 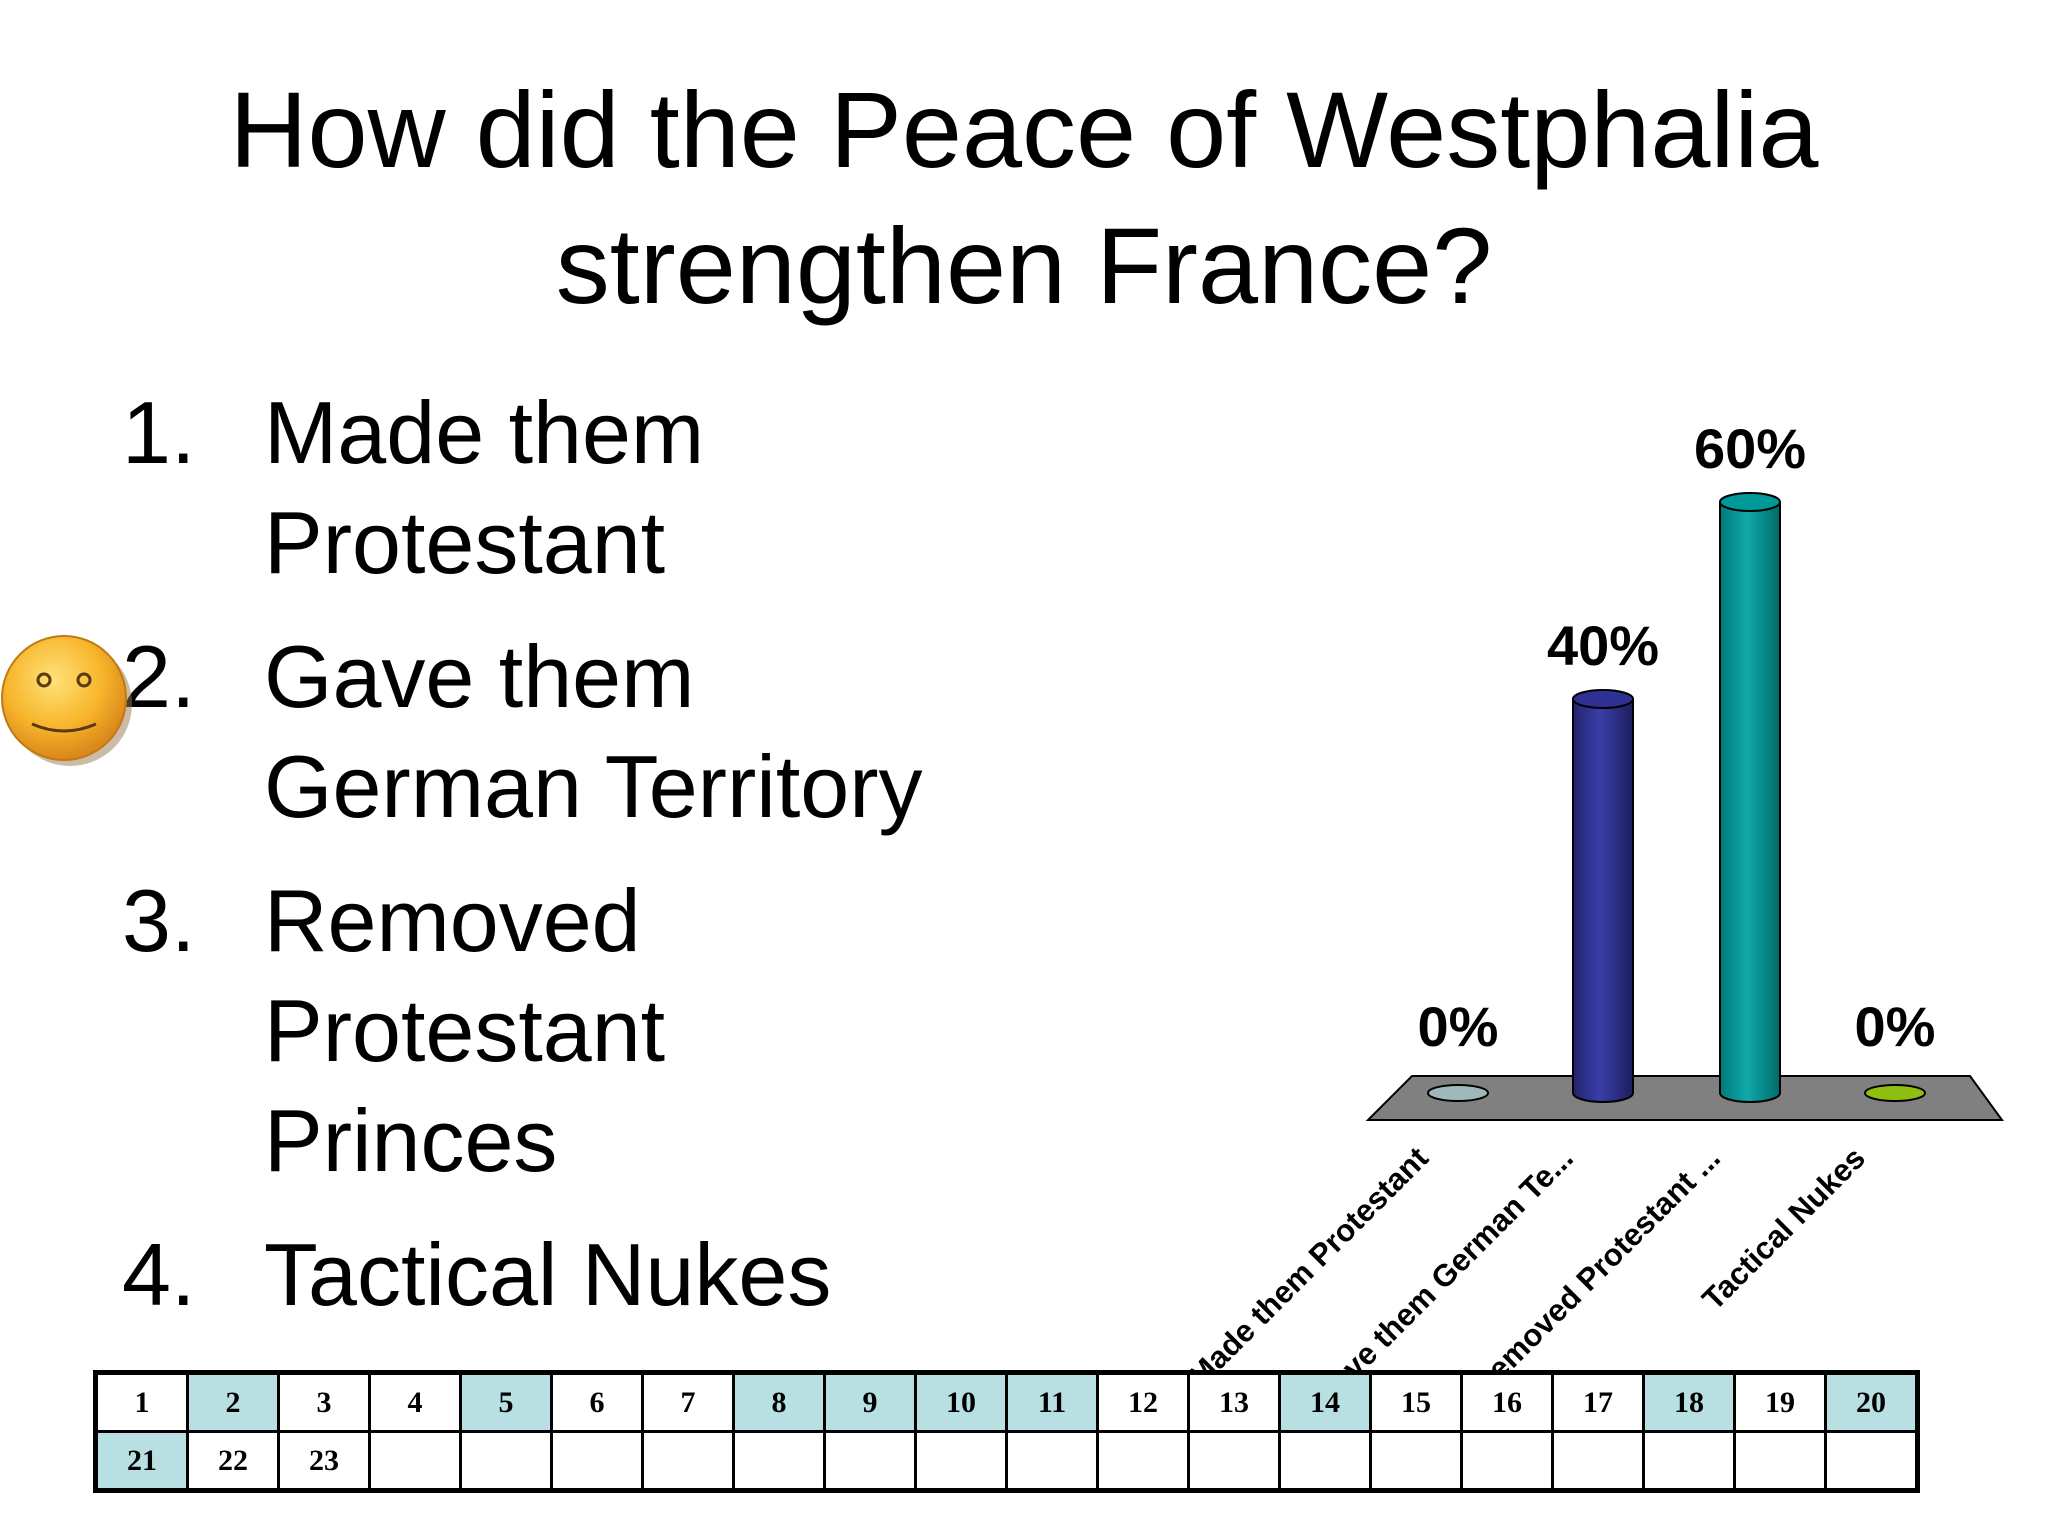 What do you see at coordinates (1052, 1402) in the screenshot?
I see `response-grid-cell: 11` at bounding box center [1052, 1402].